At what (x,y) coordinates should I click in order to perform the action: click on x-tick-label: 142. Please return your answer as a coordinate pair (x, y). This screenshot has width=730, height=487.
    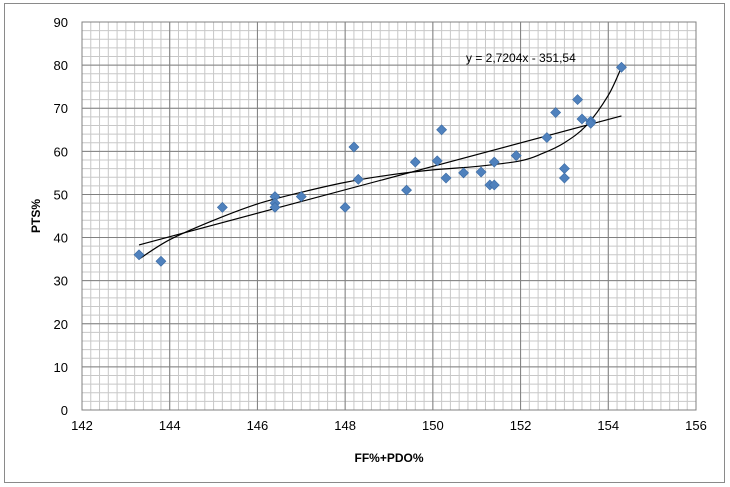
    Looking at the image, I should click on (82, 425).